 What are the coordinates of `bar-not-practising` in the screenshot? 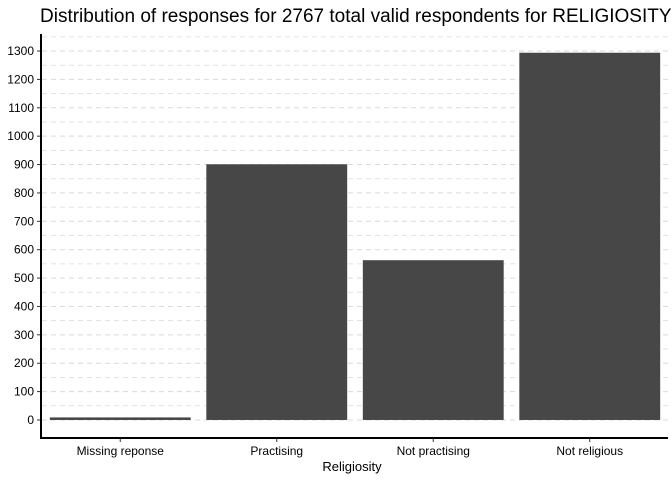 It's located at (433, 340).